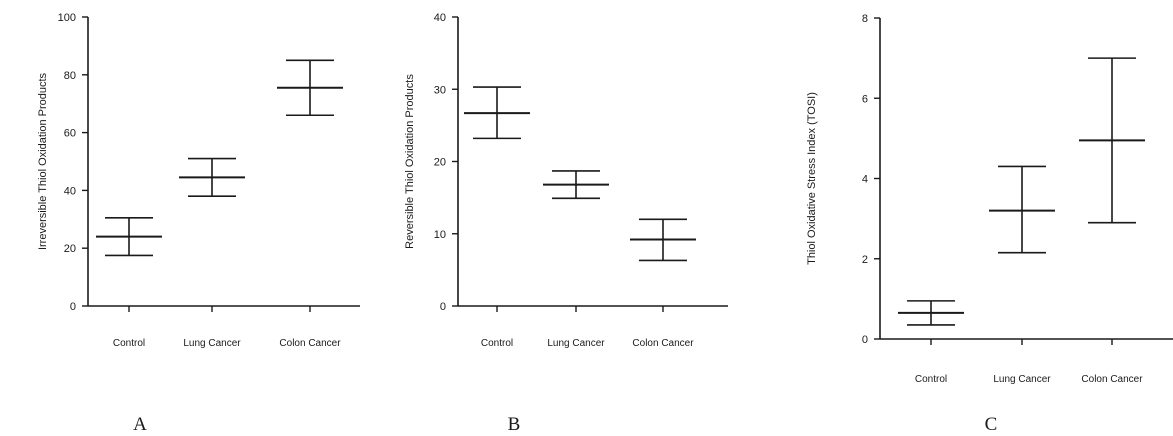 The image size is (1173, 436). Describe the element at coordinates (410, 161) in the screenshot. I see `y-axis-title: Reversible Thiol Oxidation Products` at that location.